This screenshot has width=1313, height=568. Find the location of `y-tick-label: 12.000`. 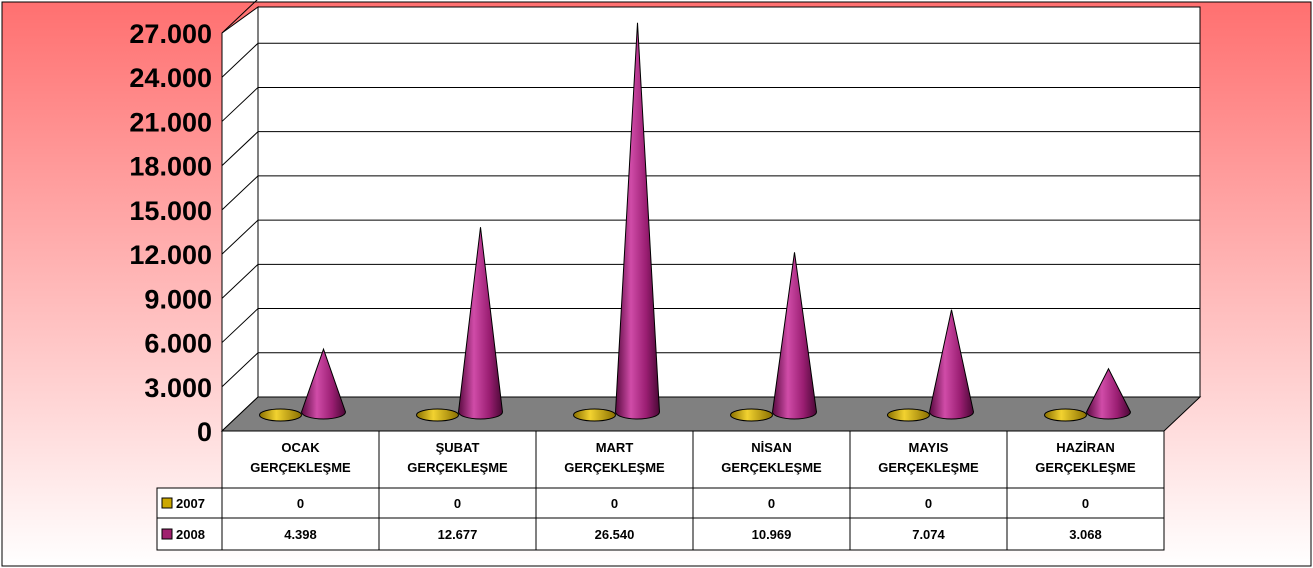

y-tick-label: 12.000 is located at coordinates (170, 255).